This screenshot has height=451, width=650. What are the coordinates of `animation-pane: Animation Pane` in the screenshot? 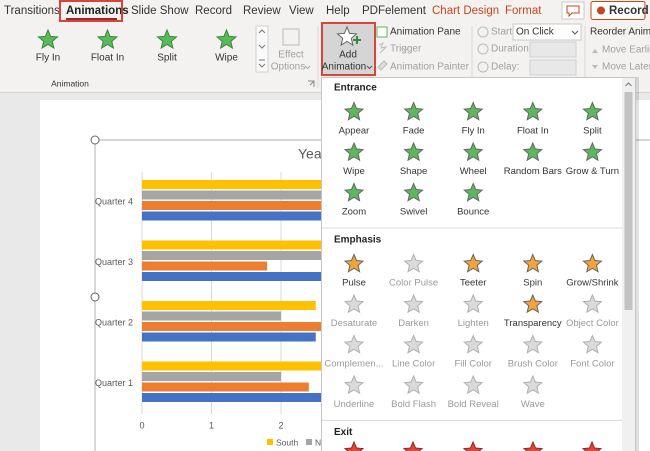 It's located at (425, 32).